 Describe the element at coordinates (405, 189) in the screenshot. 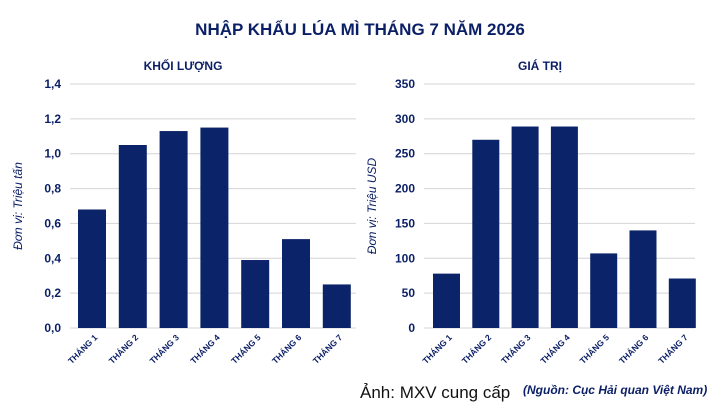

I see `value-y-tick-label: 200` at that location.